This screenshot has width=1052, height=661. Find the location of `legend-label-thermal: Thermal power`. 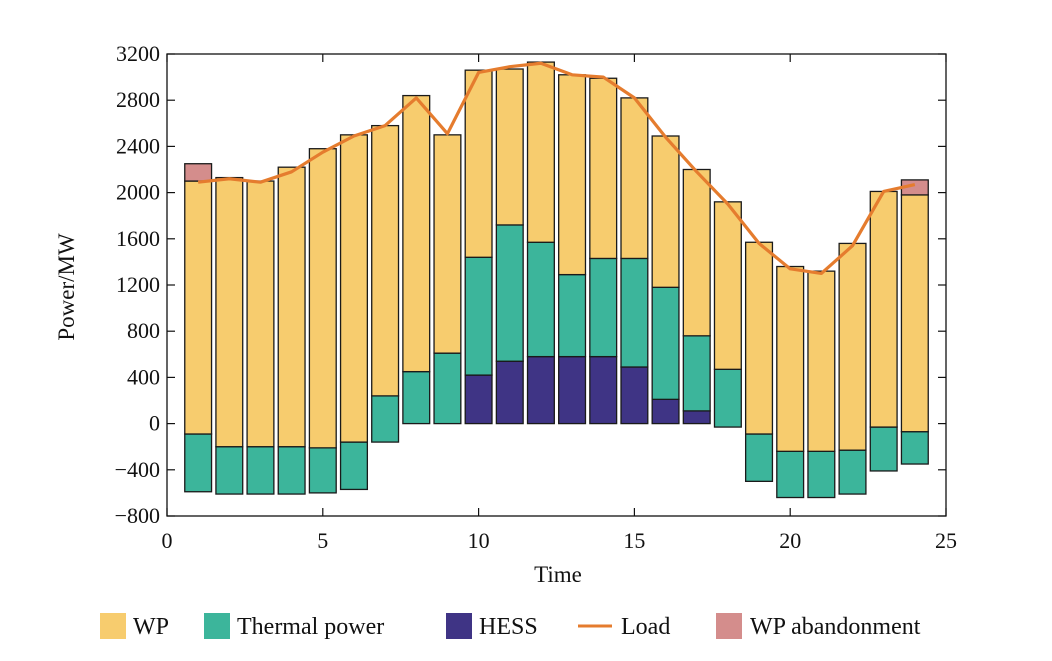

legend-label-thermal: Thermal power is located at coordinates (310, 627).